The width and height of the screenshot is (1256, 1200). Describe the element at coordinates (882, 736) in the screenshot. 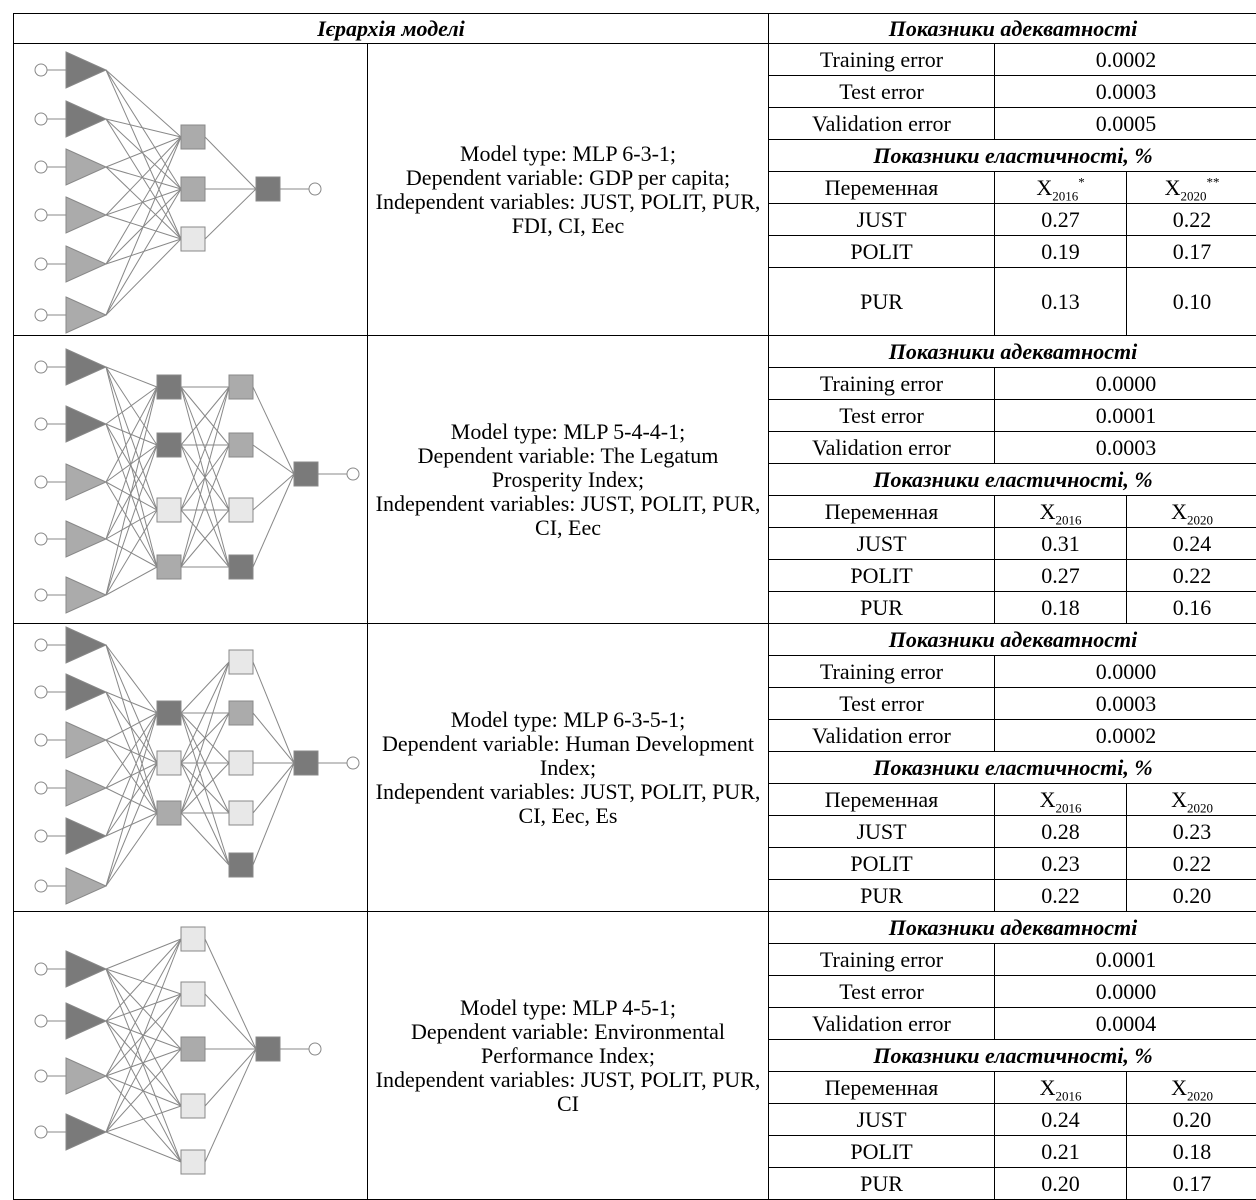

I see `metric-label: Validation error` at that location.